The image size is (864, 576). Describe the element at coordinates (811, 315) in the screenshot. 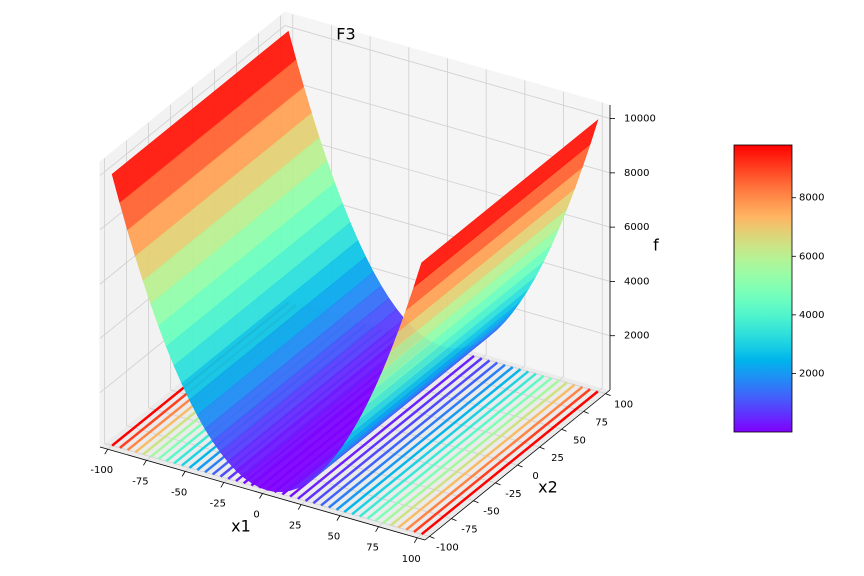

I see `colorbar-tick-label: 4000` at that location.